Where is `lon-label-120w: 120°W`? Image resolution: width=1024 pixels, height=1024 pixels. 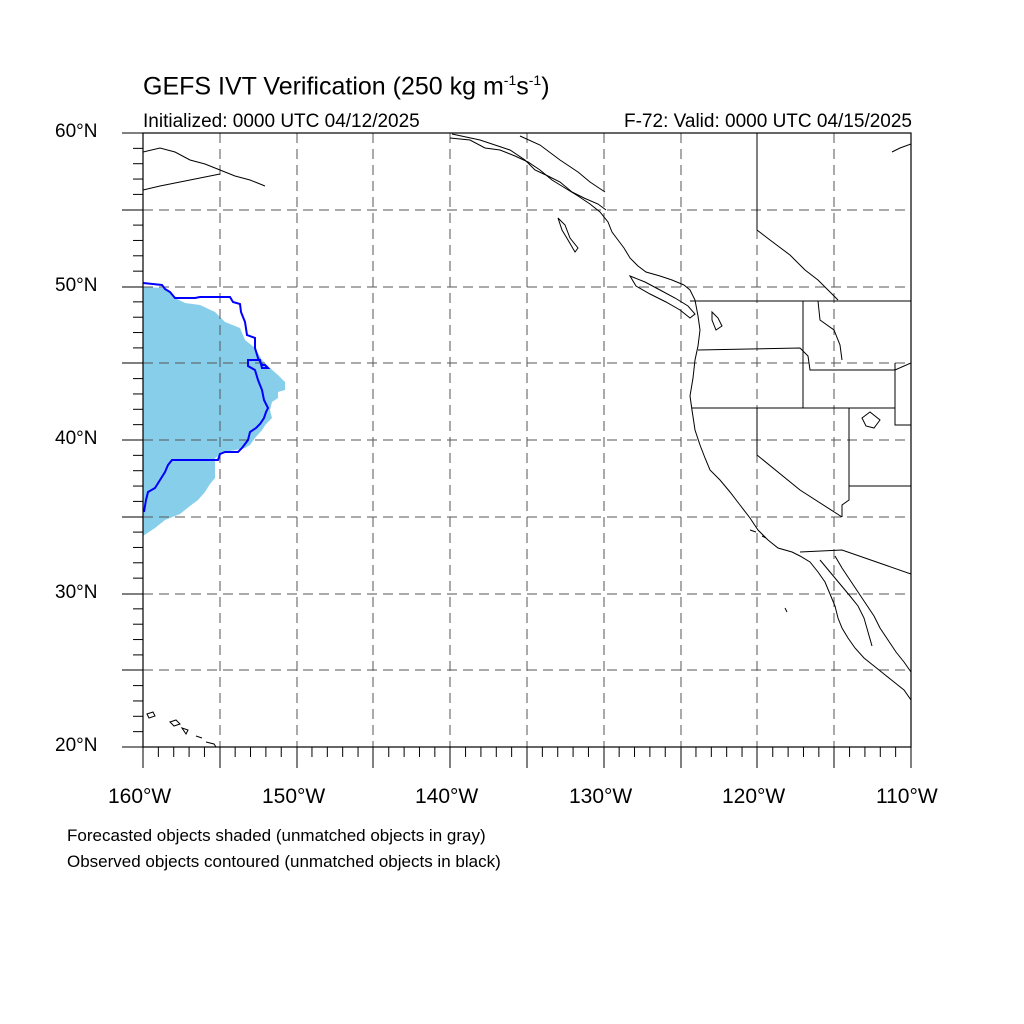 lon-label-120w: 120°W is located at coordinates (754, 796).